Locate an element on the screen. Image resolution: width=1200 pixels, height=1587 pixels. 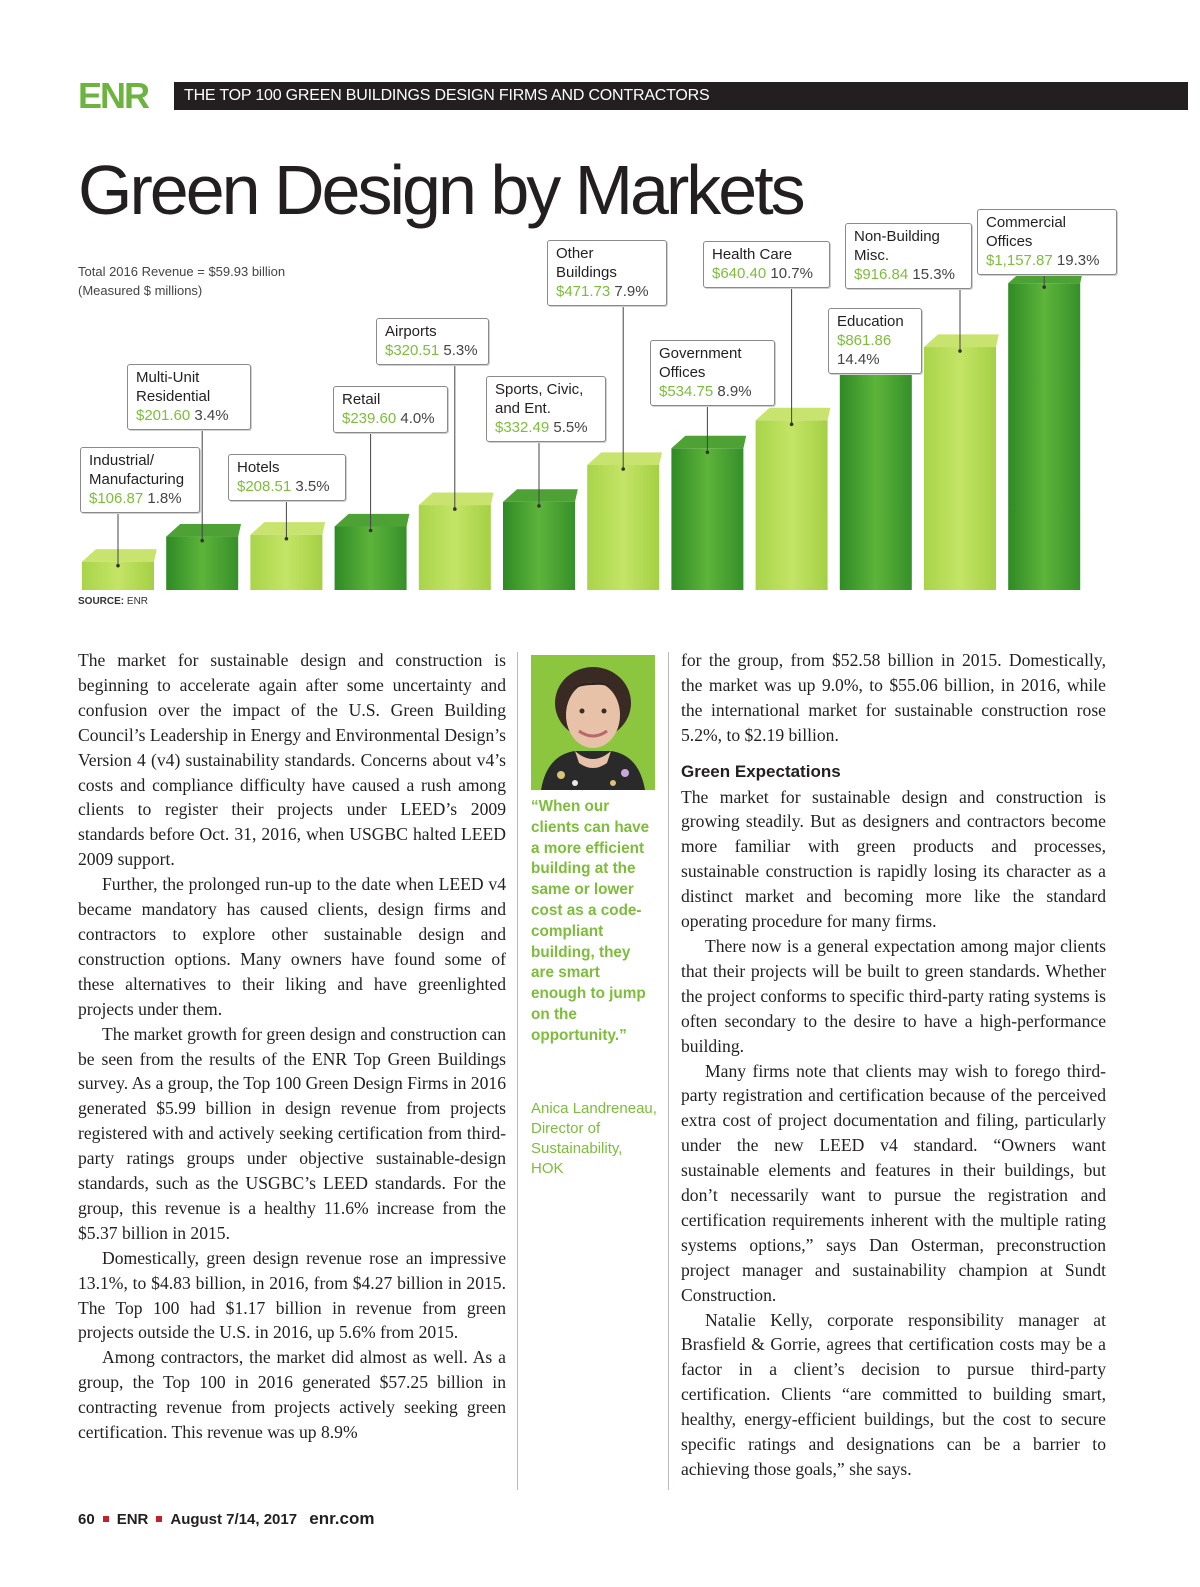
chart-data-label: Industrial/Manufacturing $106.87 1.8% is located at coordinates (140, 480).